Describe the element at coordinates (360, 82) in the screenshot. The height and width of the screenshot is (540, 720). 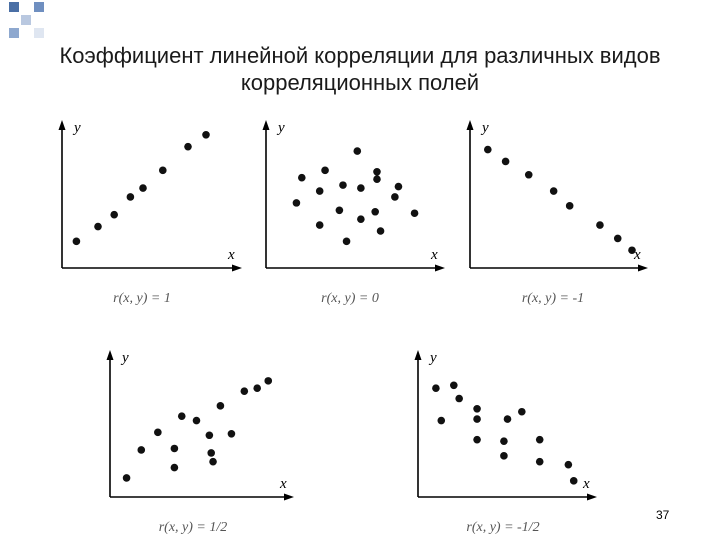
I see `title-line-2: корреляционных полей` at that location.